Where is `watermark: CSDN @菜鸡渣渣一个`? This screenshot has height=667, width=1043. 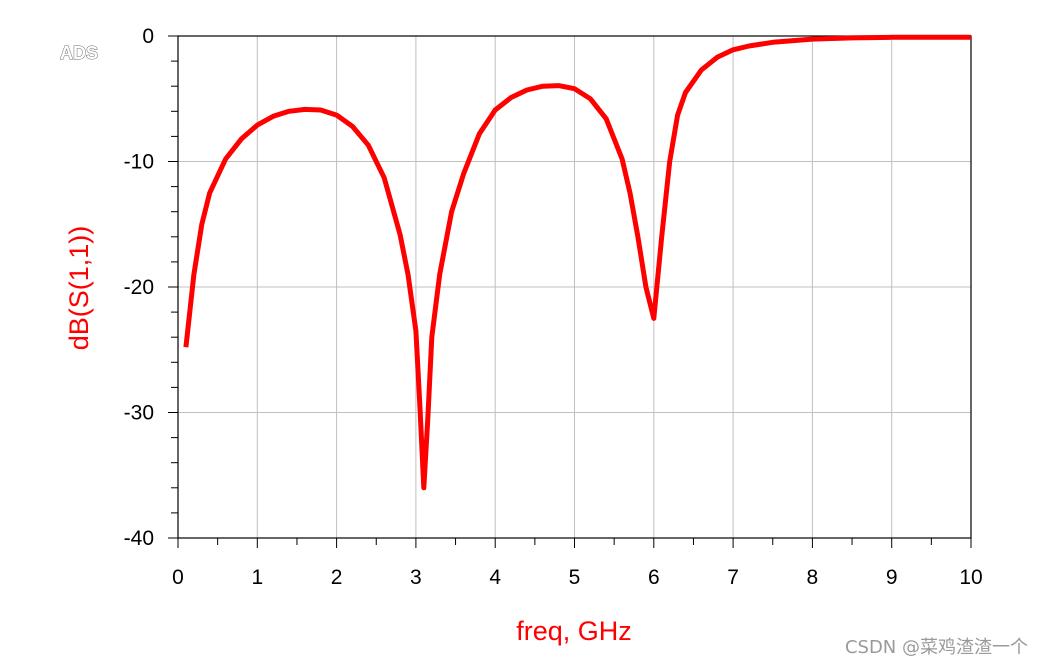
watermark: CSDN @菜鸡渣渣一个 is located at coordinates (936, 647).